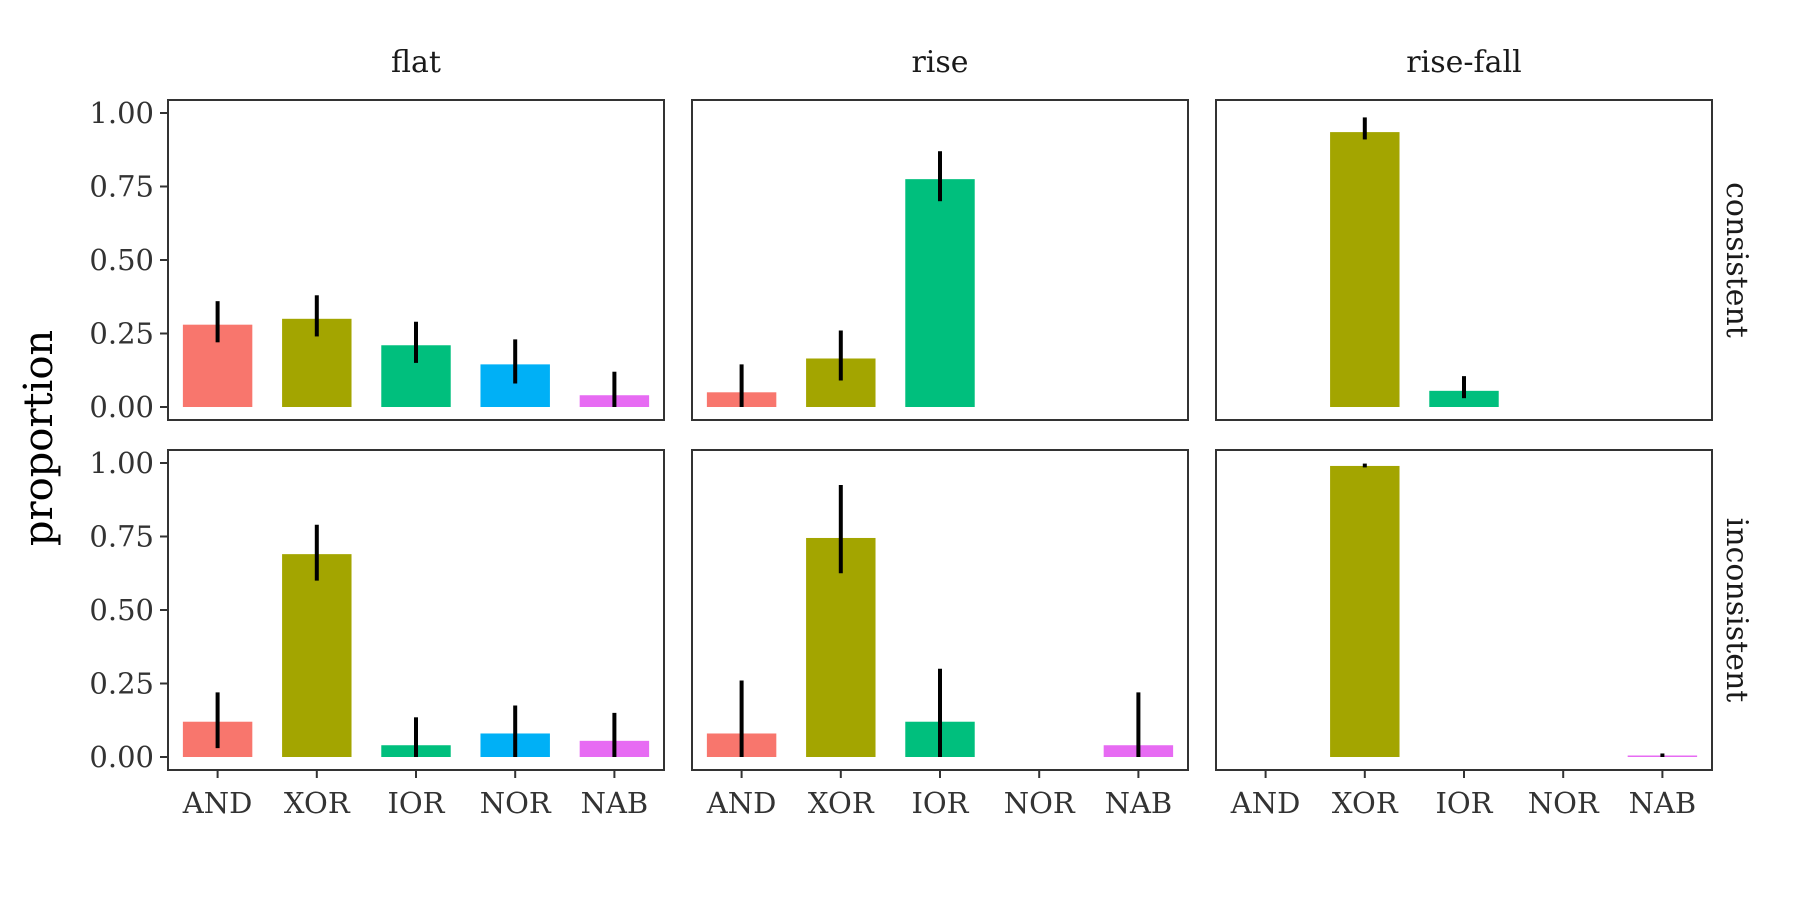  I want to click on y-tick-label-inconsistent-0.50: 0.50, so click(121, 610).